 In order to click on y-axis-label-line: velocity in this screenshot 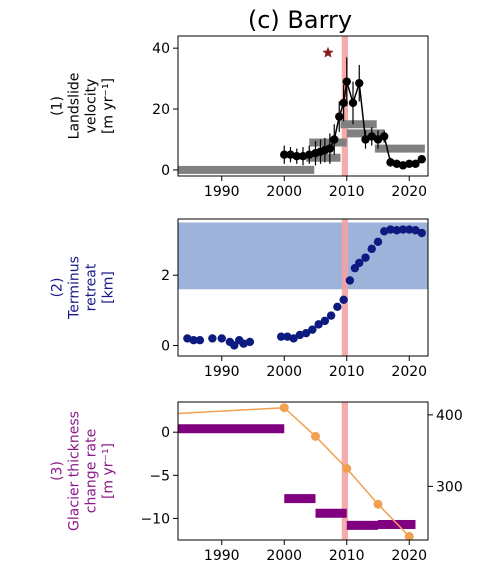, I will do `click(92, 106)`.